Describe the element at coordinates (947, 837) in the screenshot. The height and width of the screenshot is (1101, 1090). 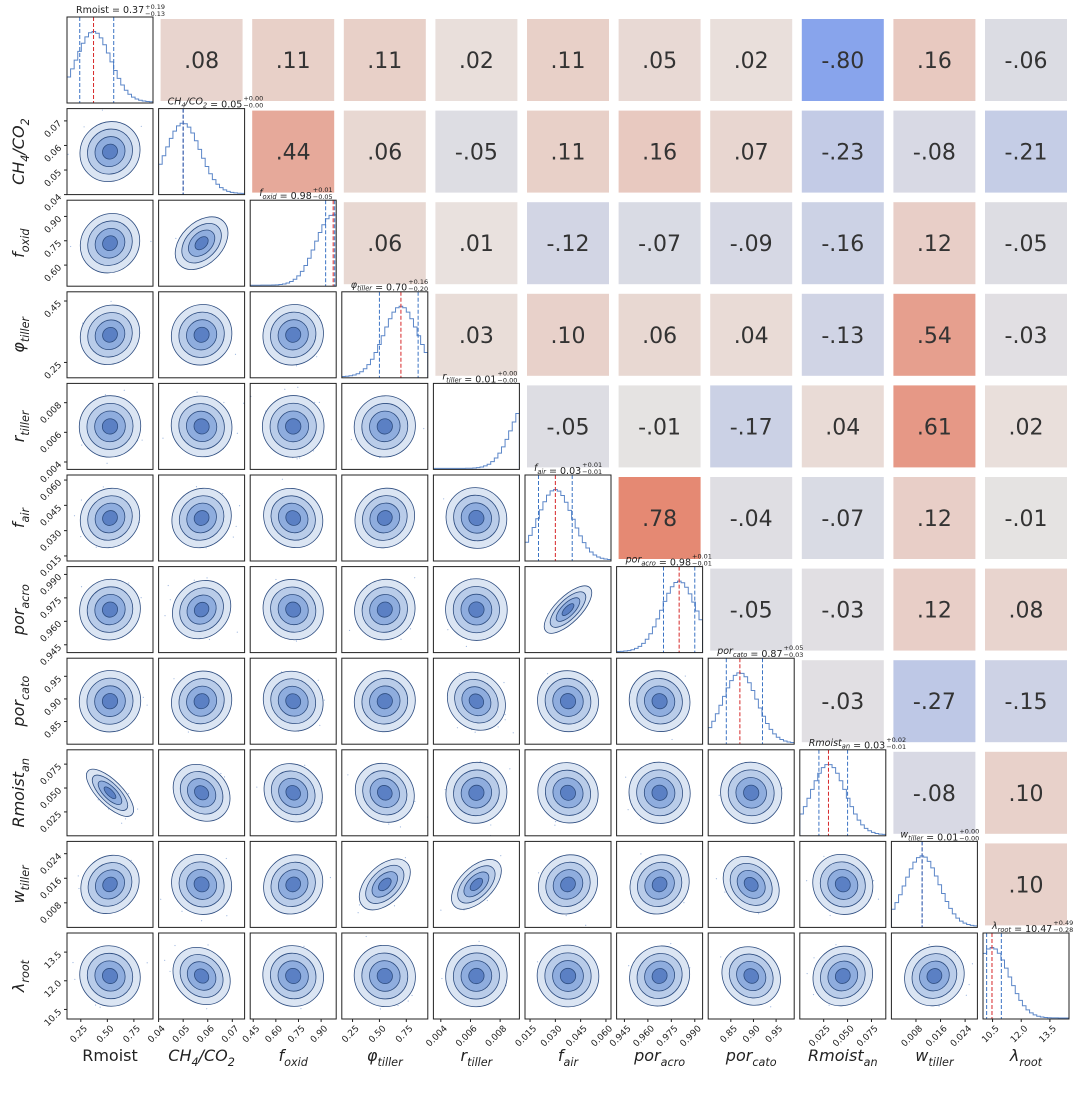
I see `title-median: 0.01` at that location.